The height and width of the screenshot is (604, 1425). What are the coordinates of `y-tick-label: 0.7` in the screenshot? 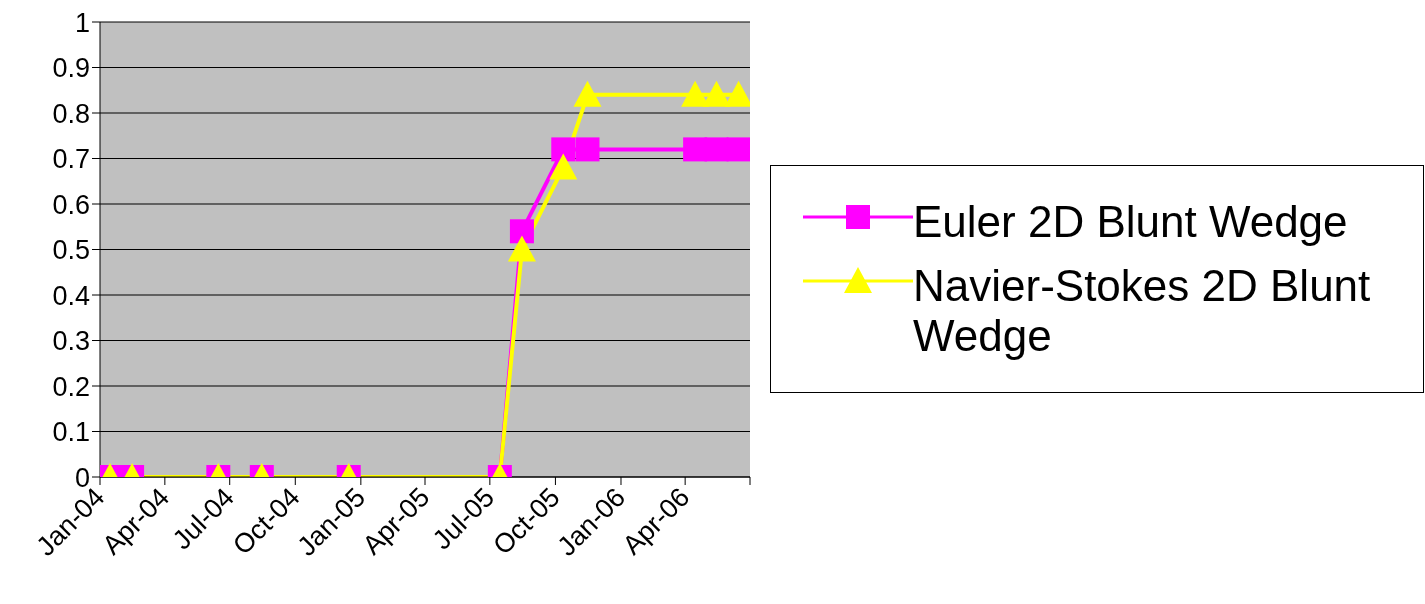 It's located at (71, 159).